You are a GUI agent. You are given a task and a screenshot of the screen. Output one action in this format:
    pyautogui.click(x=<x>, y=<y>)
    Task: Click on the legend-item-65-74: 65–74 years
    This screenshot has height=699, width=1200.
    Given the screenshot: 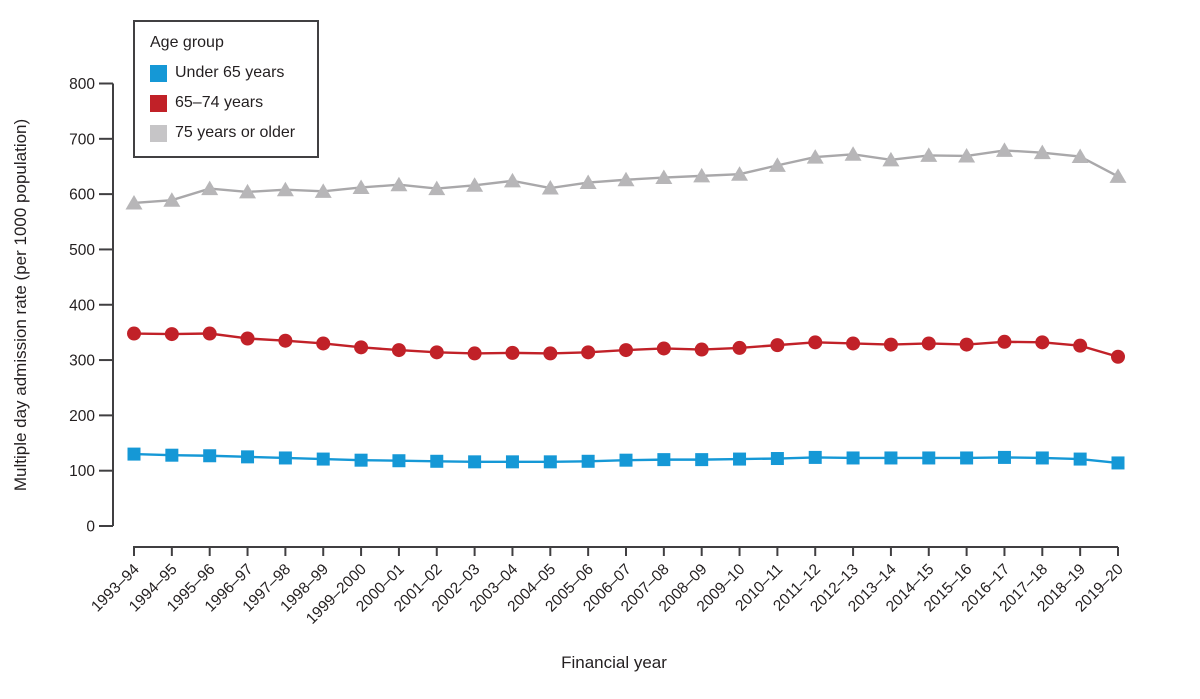 What is the action you would take?
    pyautogui.click(x=227, y=103)
    